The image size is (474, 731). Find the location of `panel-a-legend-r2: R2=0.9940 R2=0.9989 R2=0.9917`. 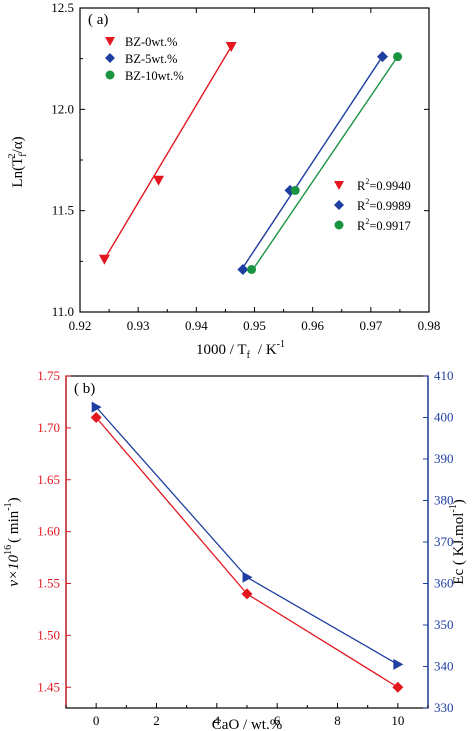

panel-a-legend-r2: R2=0.9940 R2=0.9989 R2=0.9917 is located at coordinates (372, 205).